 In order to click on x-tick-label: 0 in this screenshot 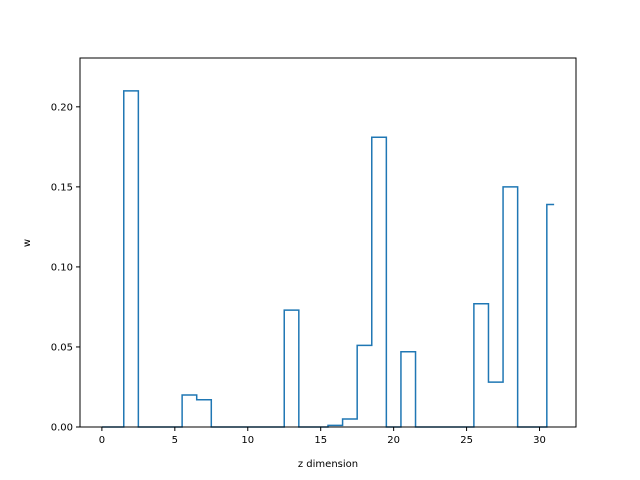, I will do `click(102, 440)`.